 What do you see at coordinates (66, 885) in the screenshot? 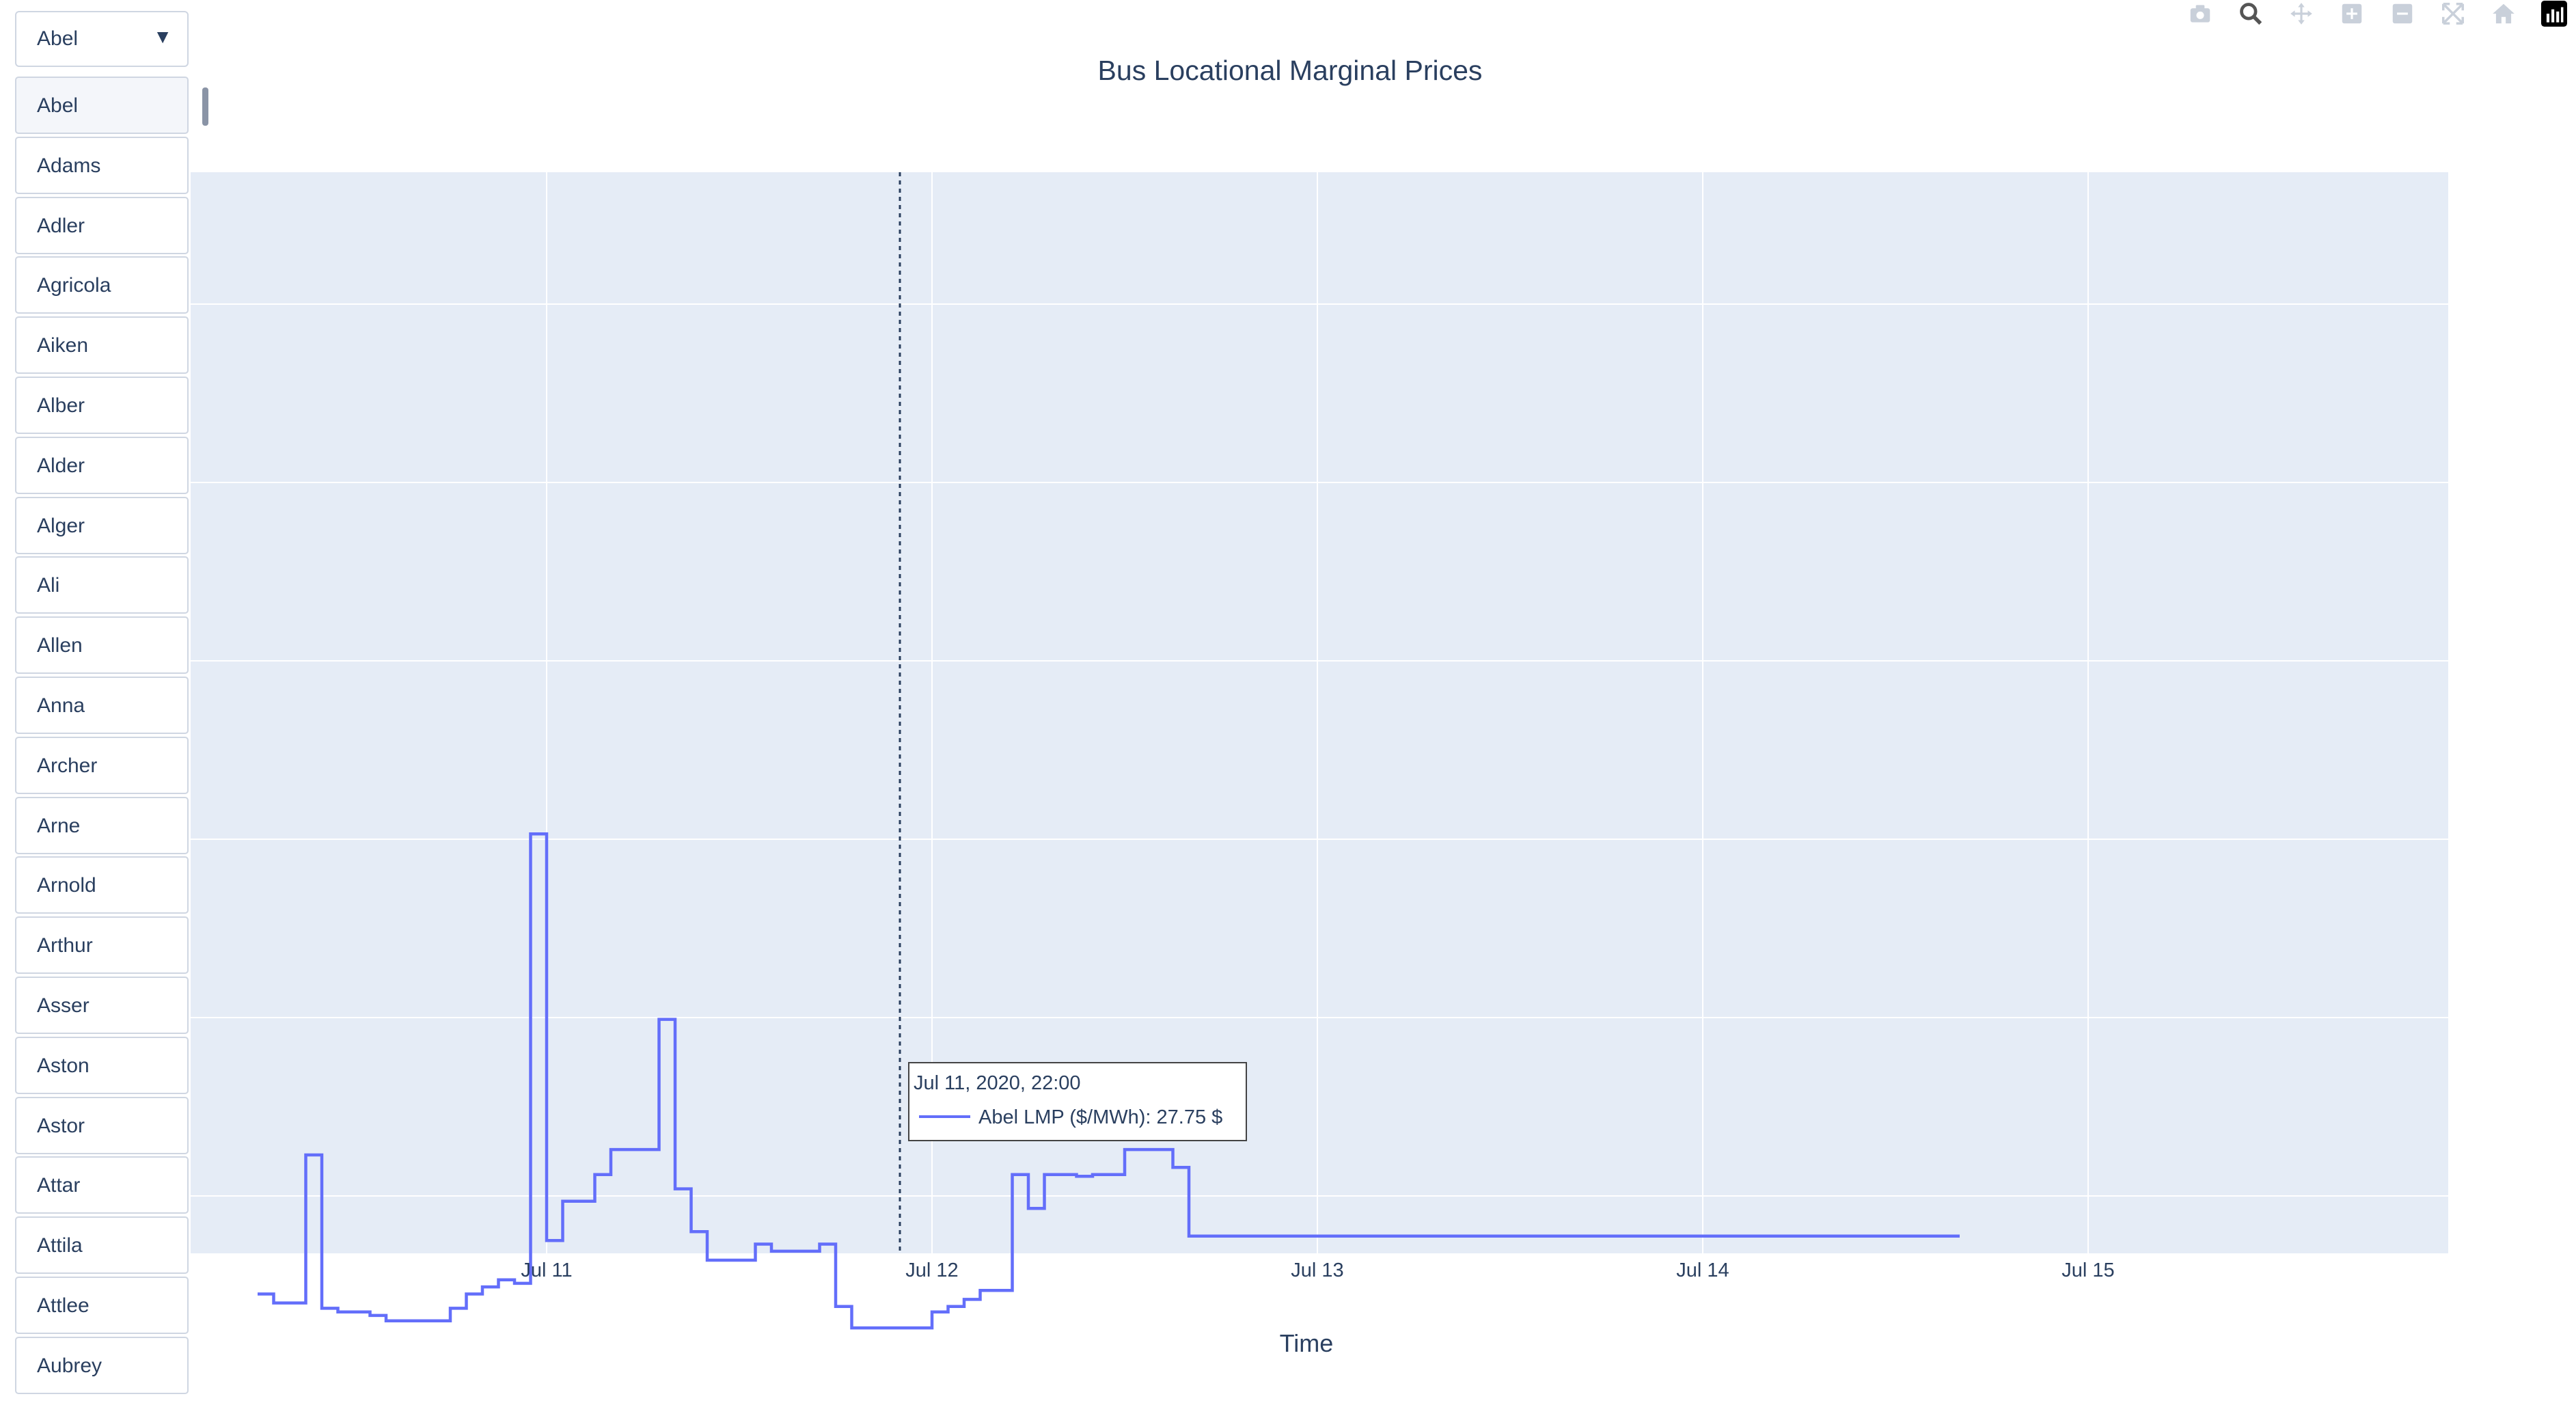
I see `dropdown-option-label: Arnold` at bounding box center [66, 885].